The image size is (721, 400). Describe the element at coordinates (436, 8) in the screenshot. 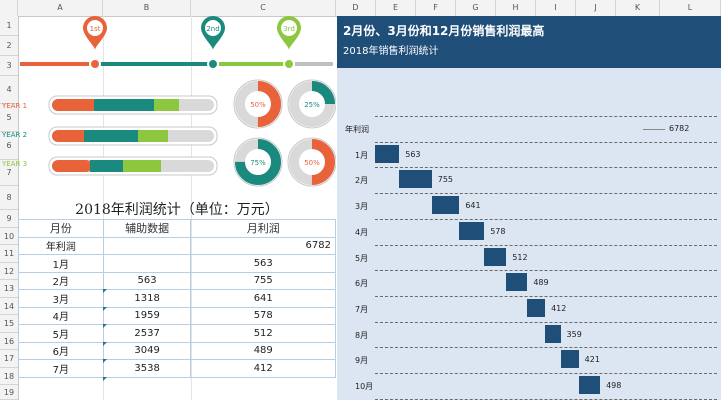

I see `column-header-f: F` at that location.